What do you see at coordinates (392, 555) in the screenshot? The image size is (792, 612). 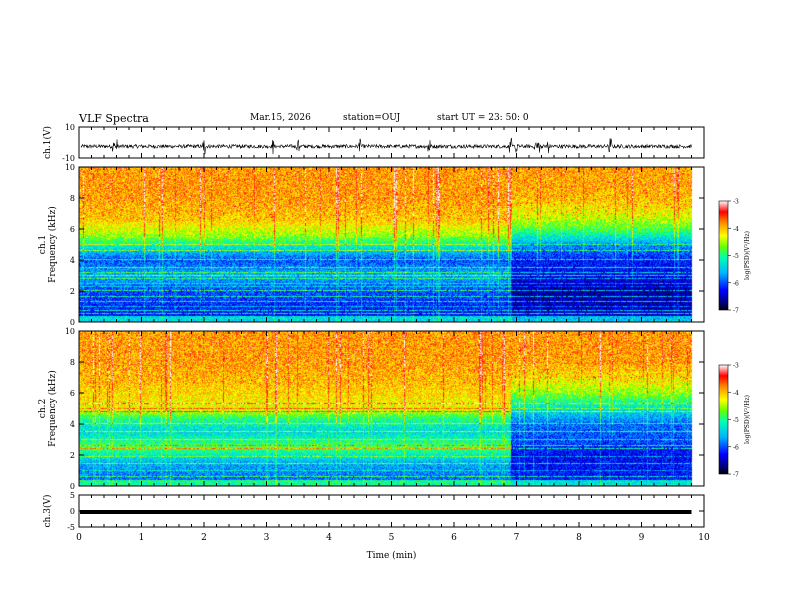 I see `x-axis-label: Time (min)` at bounding box center [392, 555].